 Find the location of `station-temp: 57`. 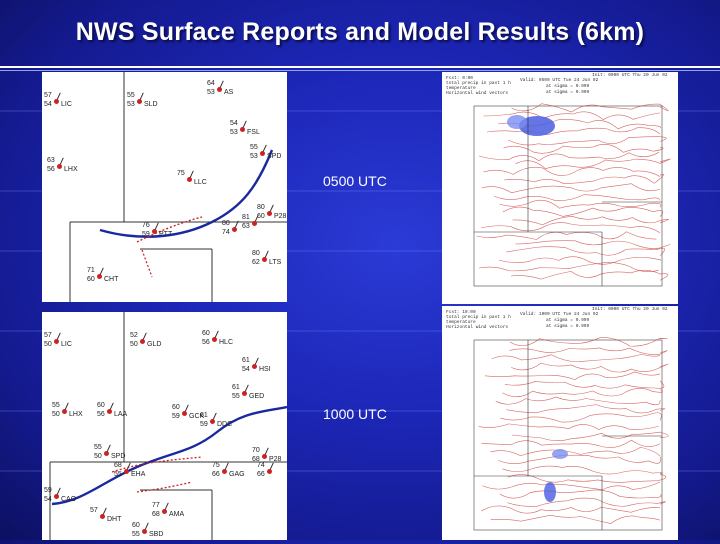

station-temp: 57 is located at coordinates (94, 510).